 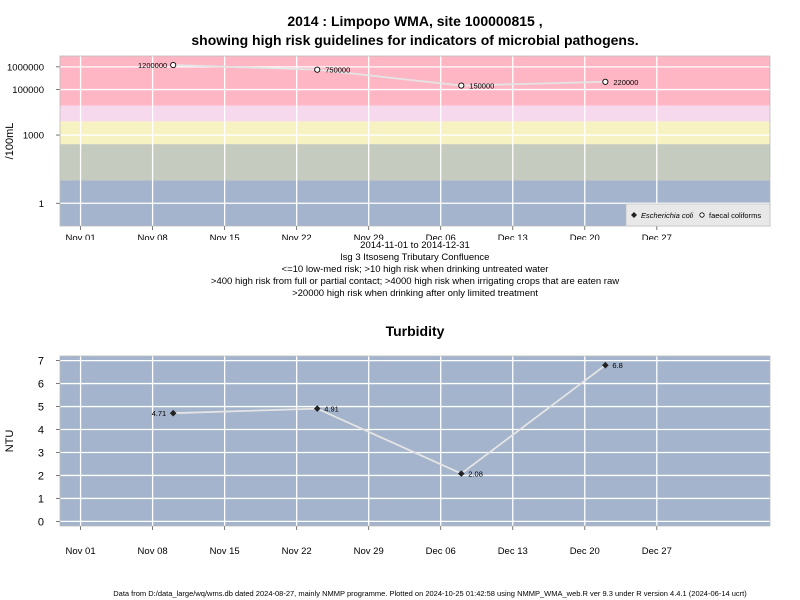 What do you see at coordinates (159, 413) in the screenshot?
I see `data-label: 4.71` at bounding box center [159, 413].